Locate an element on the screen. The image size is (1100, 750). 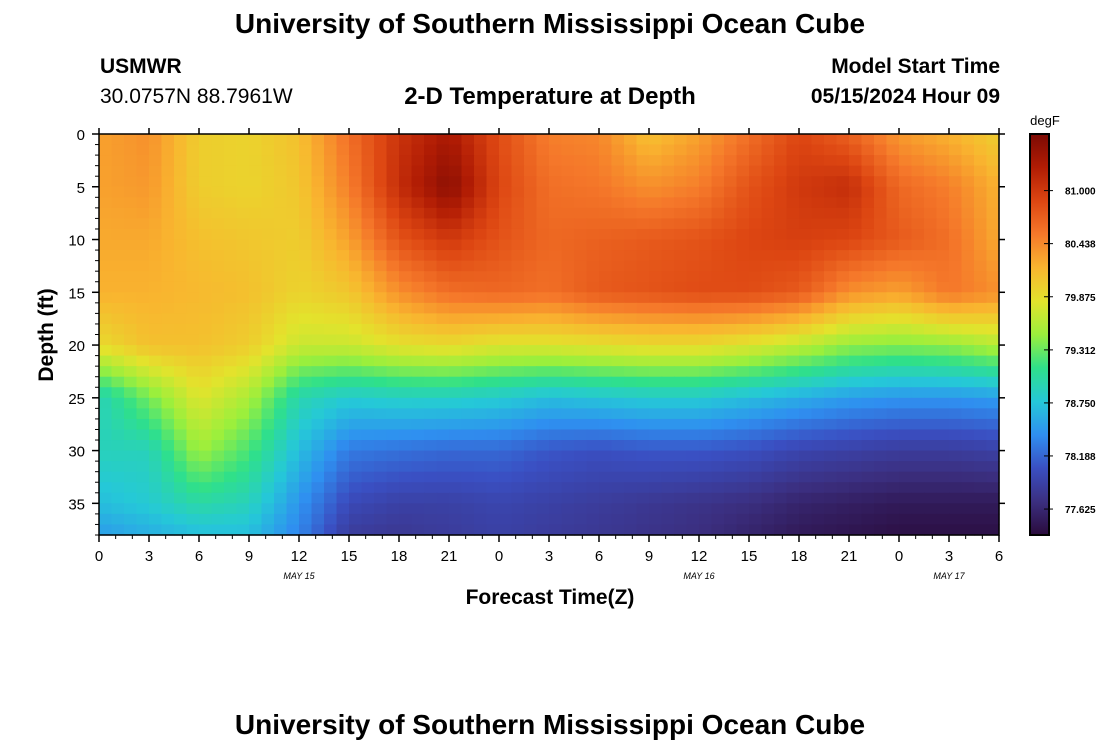
colorbar-tick-label: 78.188 is located at coordinates (1080, 457).